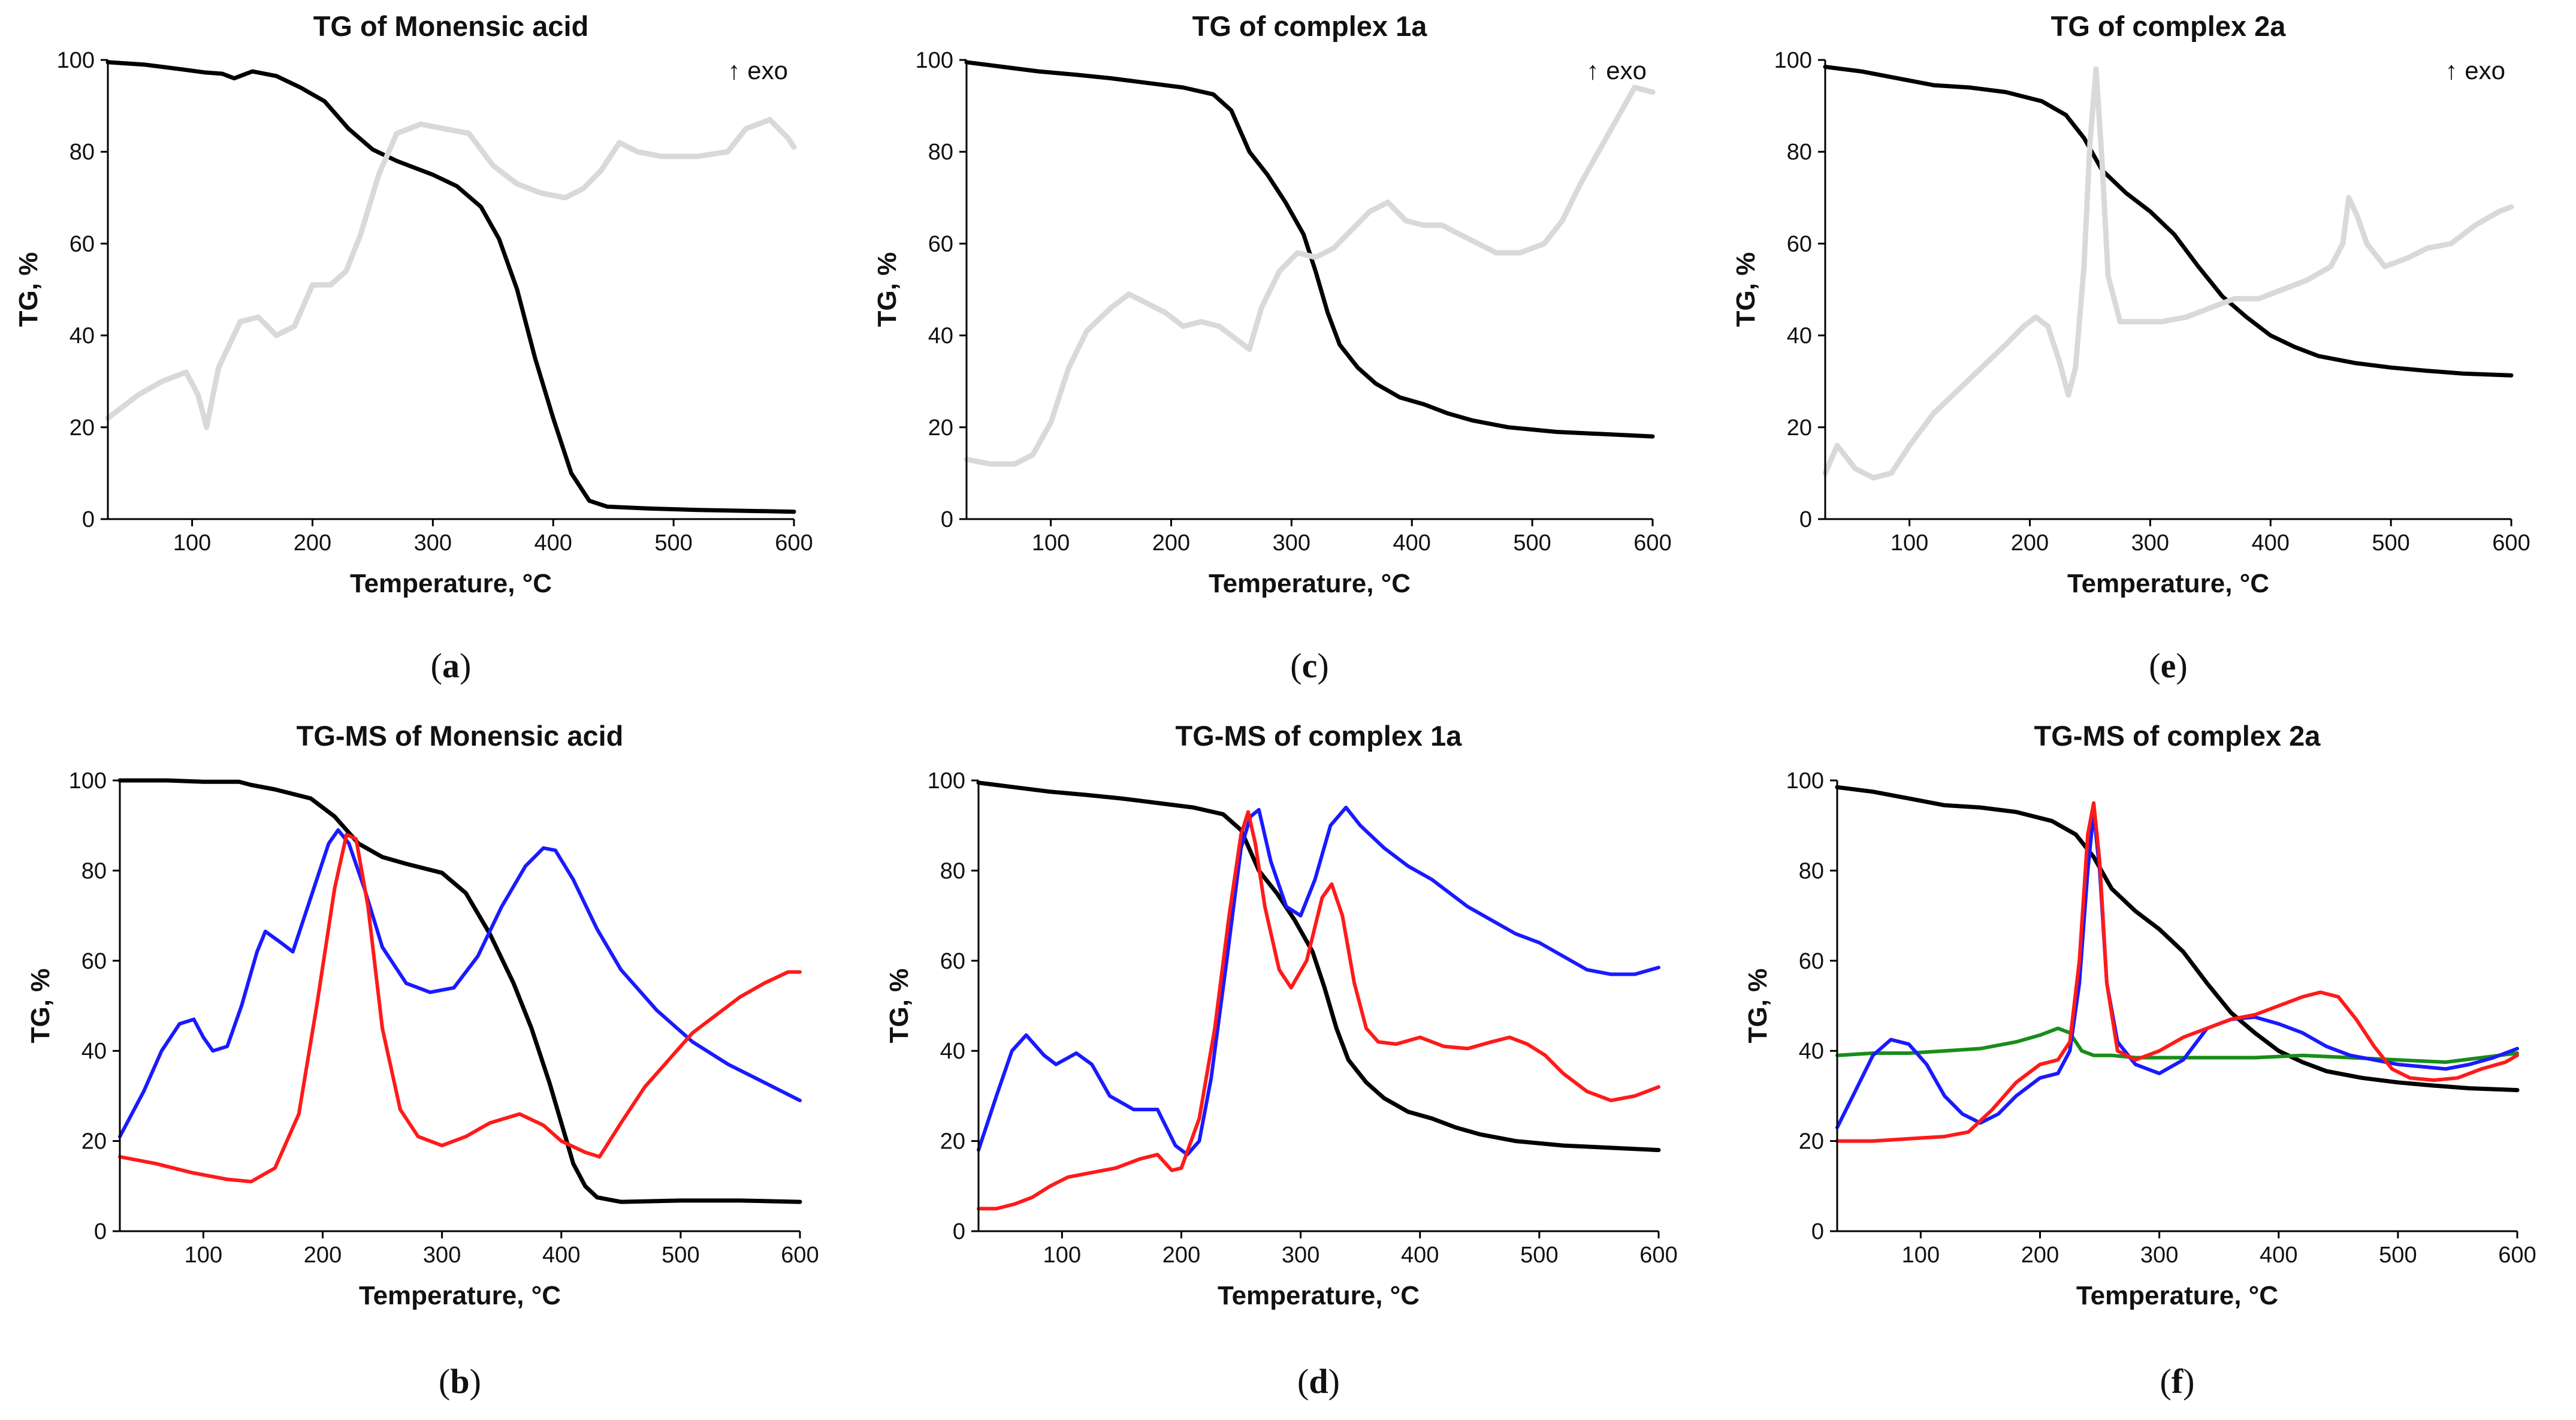  Describe the element at coordinates (460, 1381) in the screenshot. I see `caption-letter: b` at that location.